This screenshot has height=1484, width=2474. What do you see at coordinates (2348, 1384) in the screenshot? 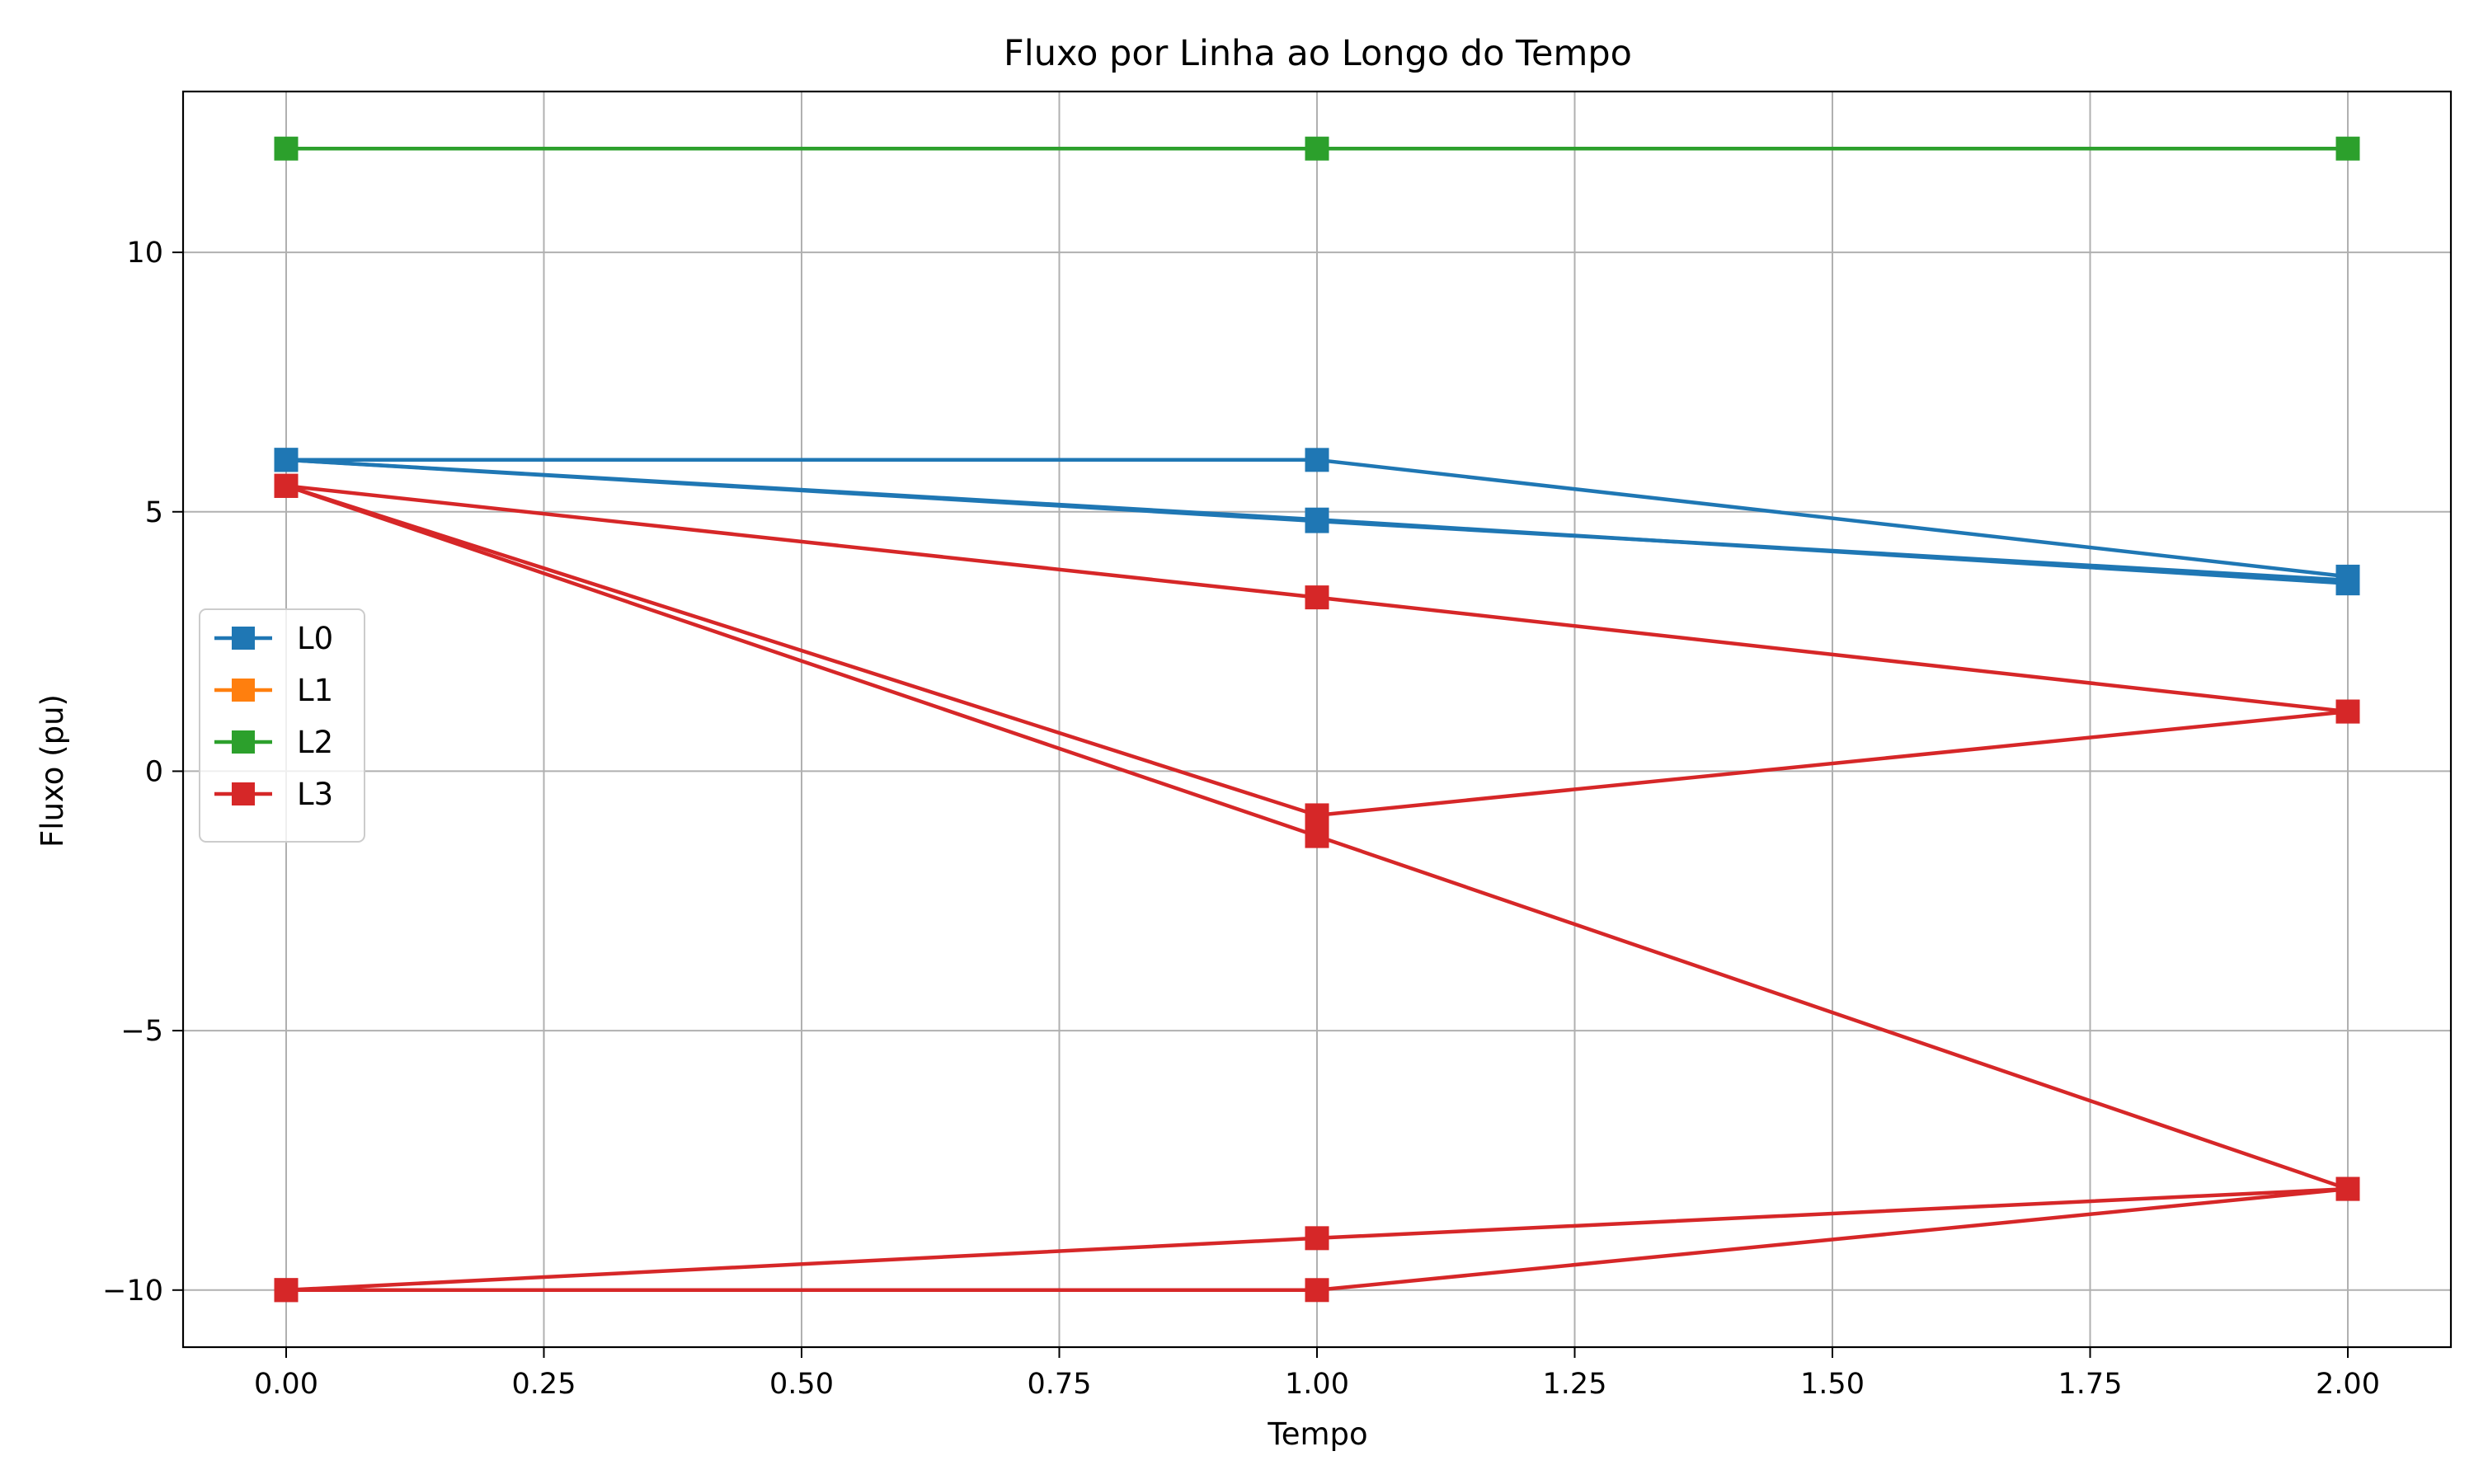
I see `x-tick-label: 2.00` at bounding box center [2348, 1384].